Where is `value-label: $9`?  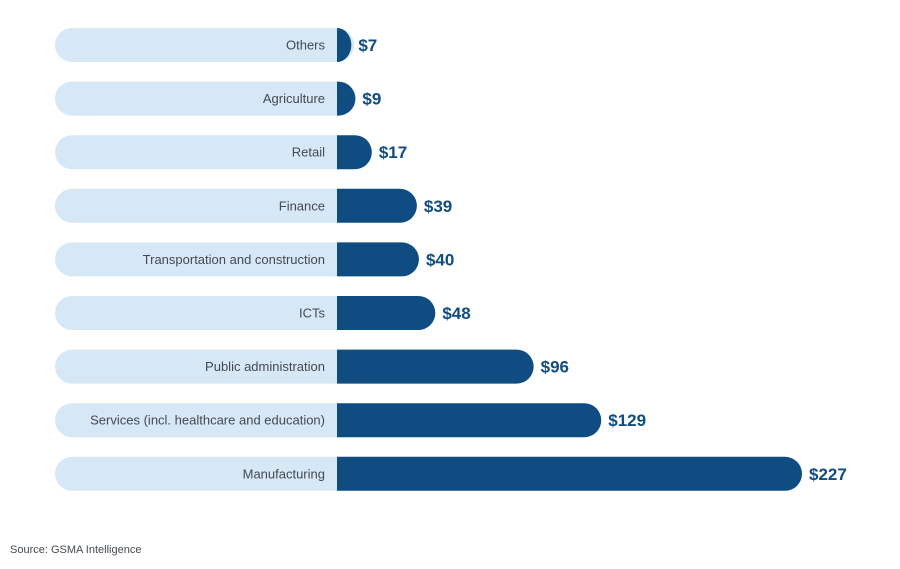 value-label: $9 is located at coordinates (371, 99).